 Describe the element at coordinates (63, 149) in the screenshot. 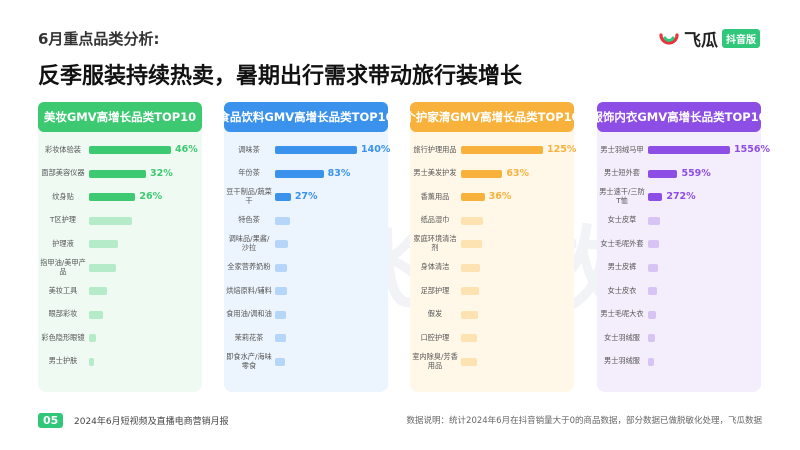

I see `category-label: 彩妆体验装` at that location.